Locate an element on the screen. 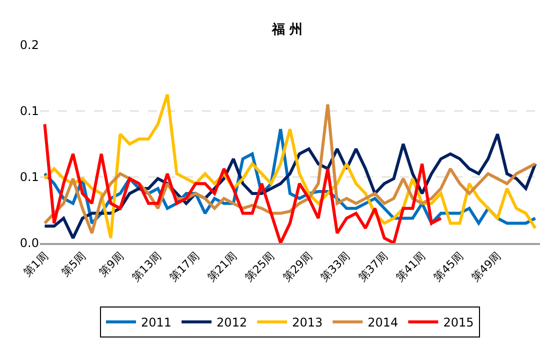 This screenshot has width=552, height=350. legend-label: 2012 is located at coordinates (232, 323).